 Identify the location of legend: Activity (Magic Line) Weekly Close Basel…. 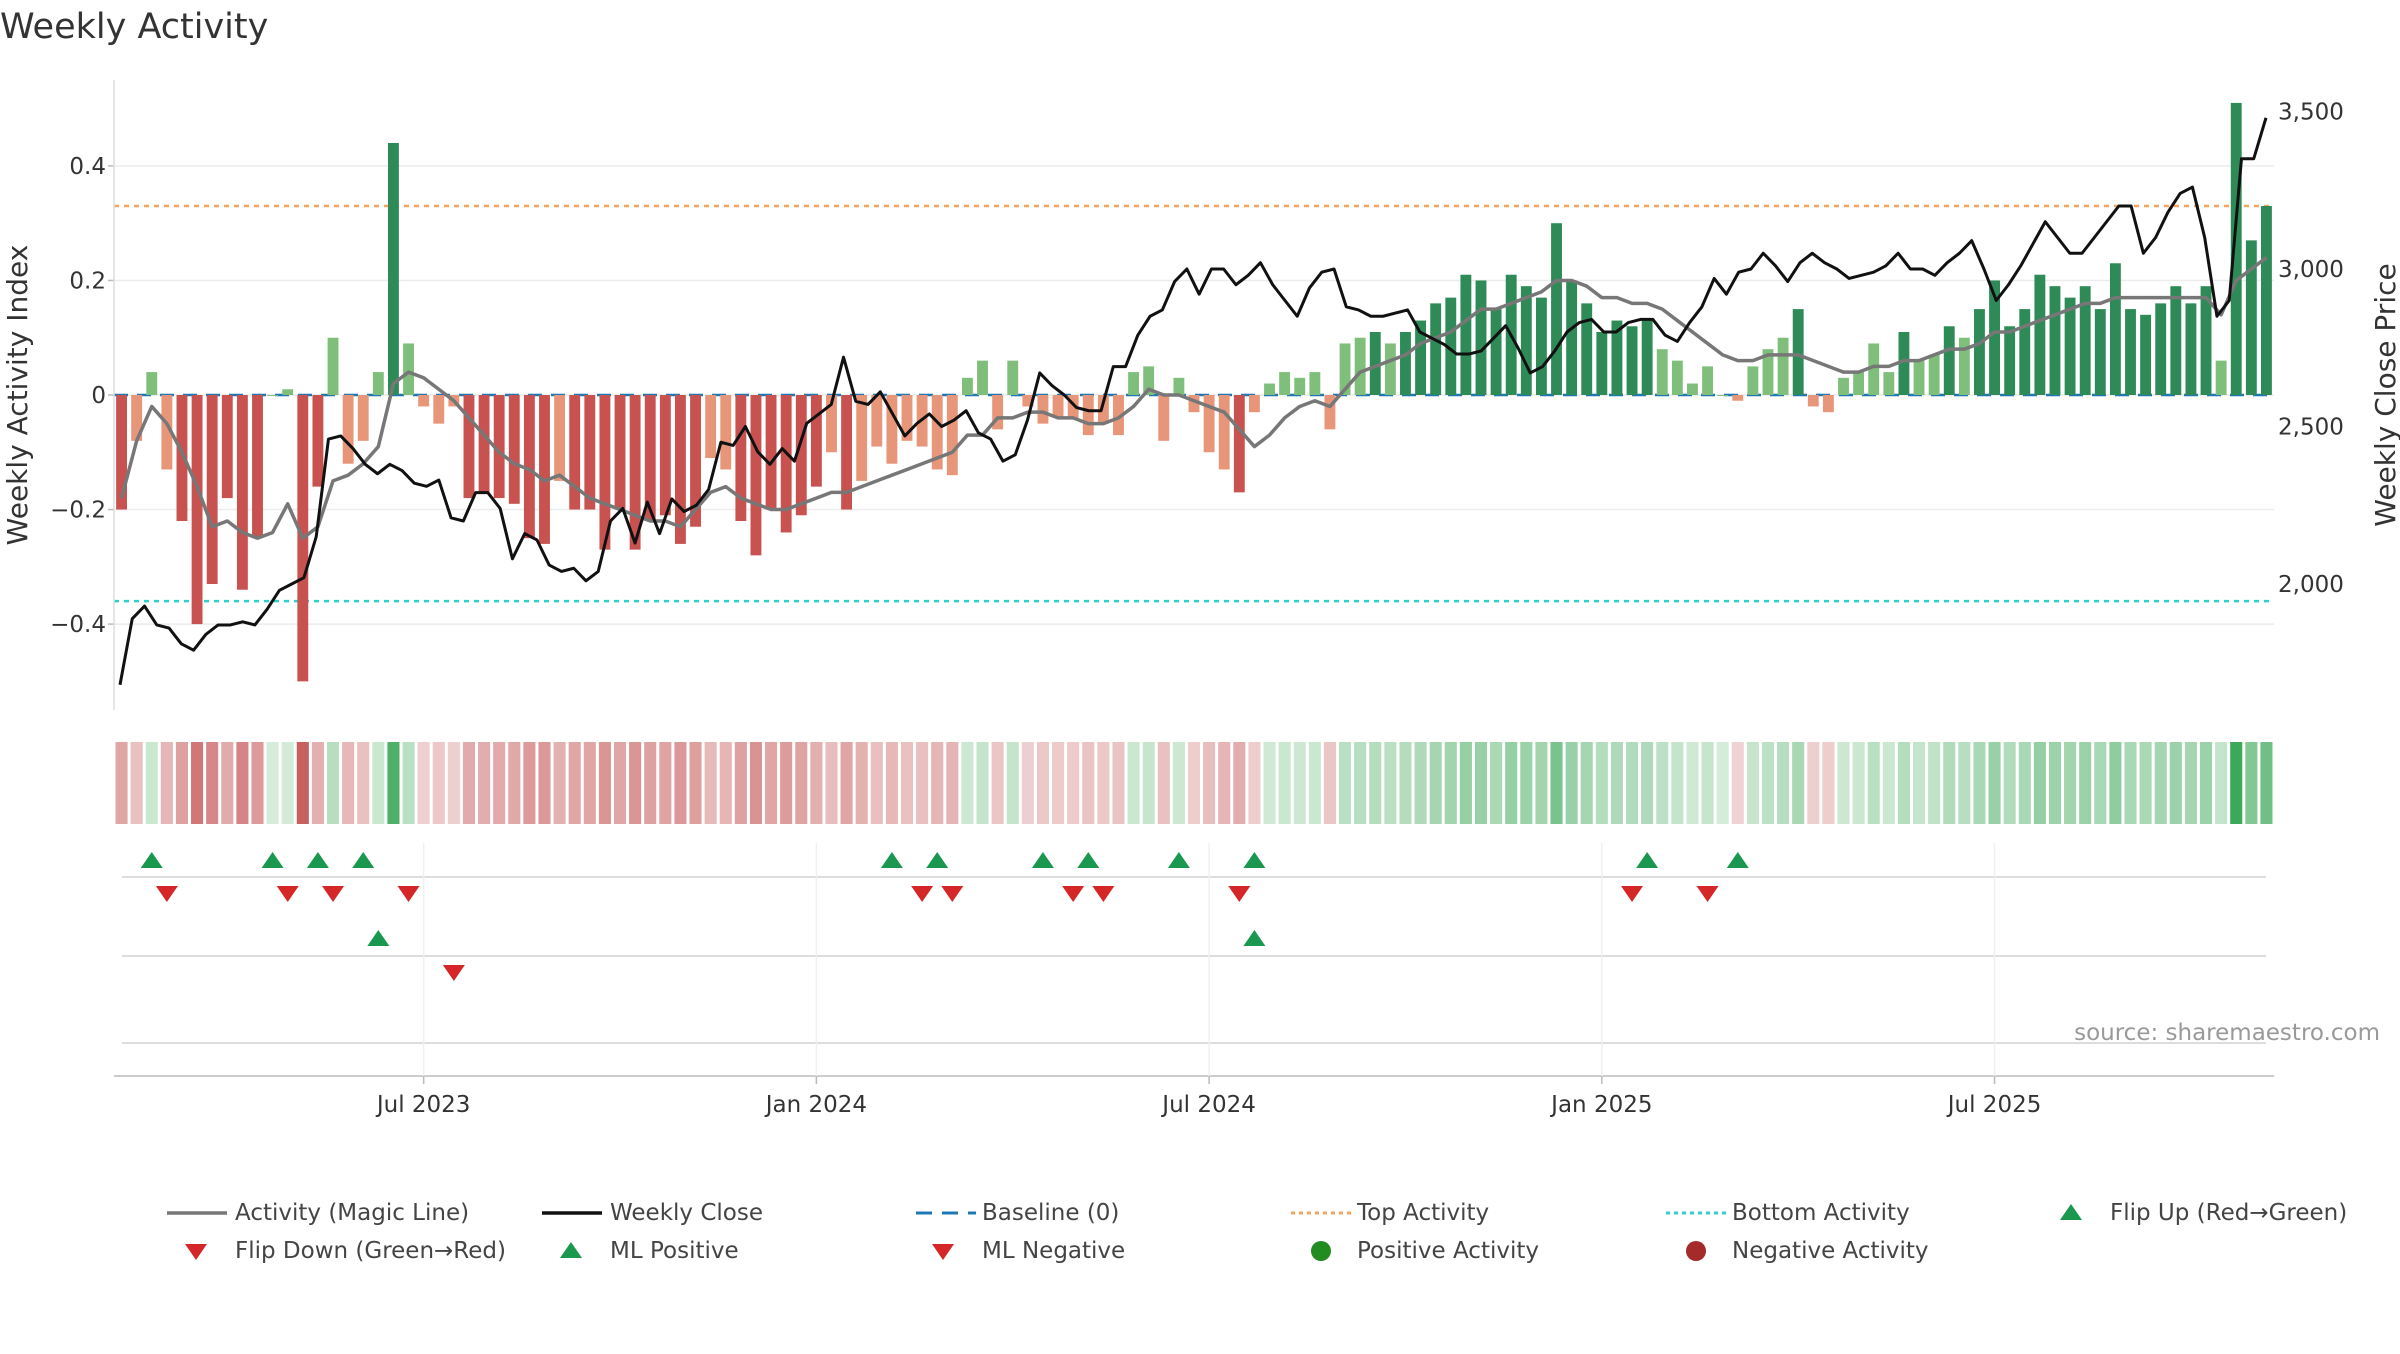
(1200, 1245).